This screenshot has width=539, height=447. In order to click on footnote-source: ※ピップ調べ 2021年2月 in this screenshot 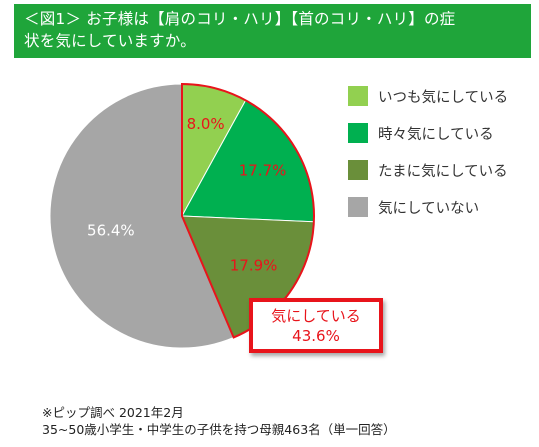, I will do `click(113, 412)`.